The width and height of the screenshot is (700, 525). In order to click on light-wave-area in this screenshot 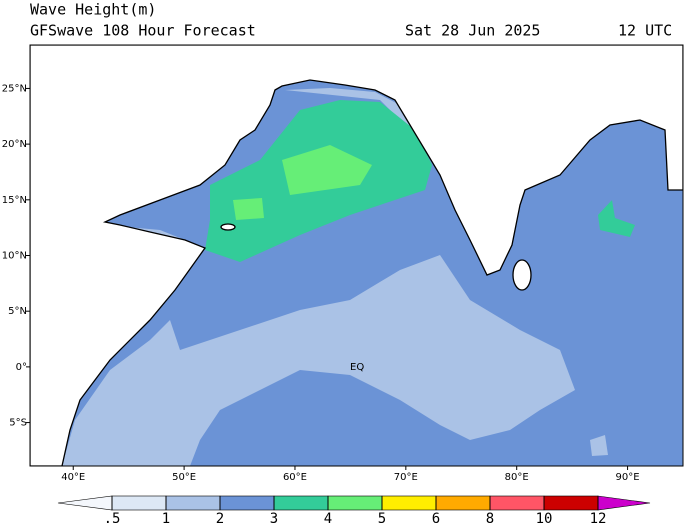, I will do `click(599, 445)`.